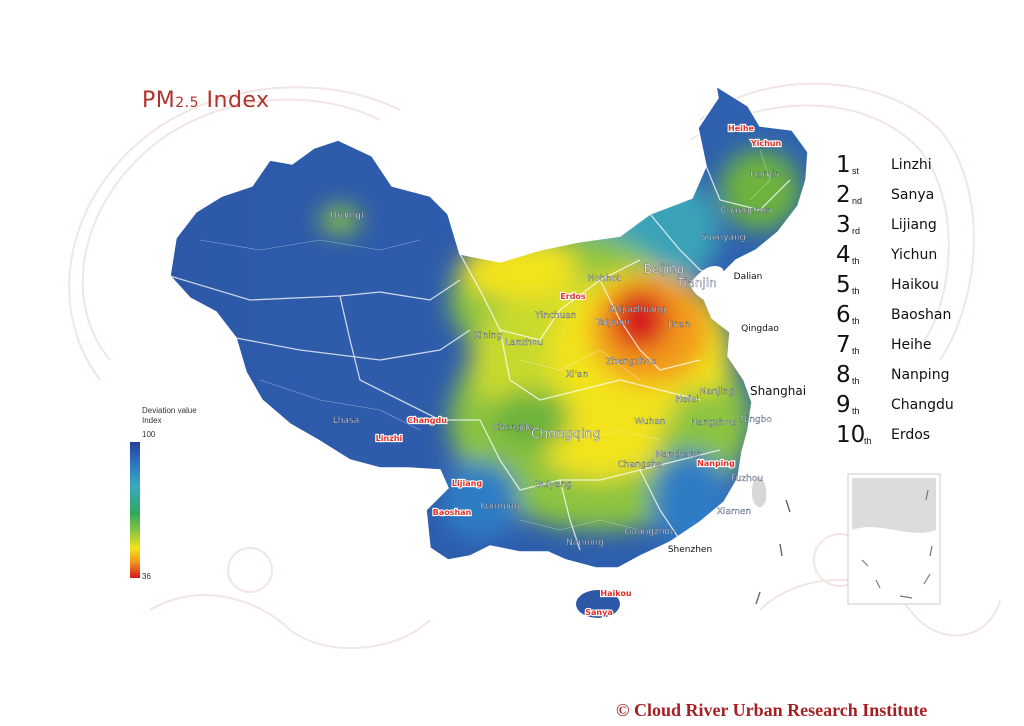  What do you see at coordinates (911, 435) in the screenshot?
I see `rank-city: Erdos` at bounding box center [911, 435].